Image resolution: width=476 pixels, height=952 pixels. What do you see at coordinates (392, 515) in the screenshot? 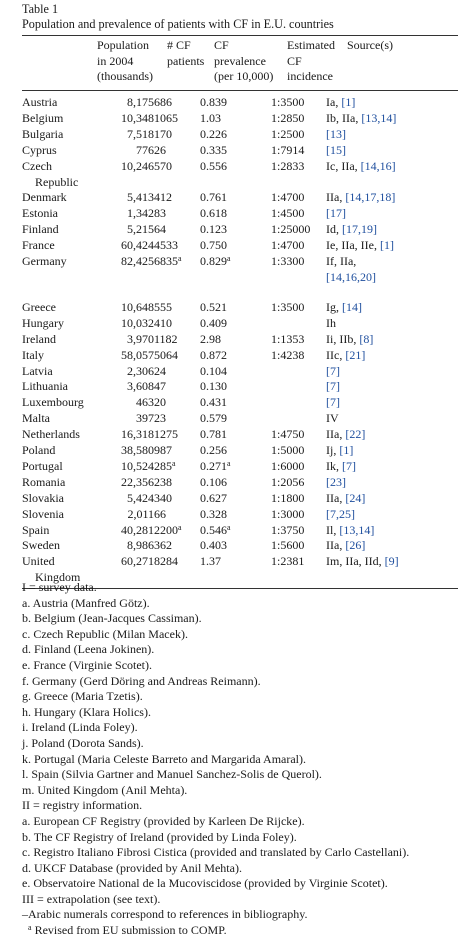
I see `sources-cell: [7,25]` at bounding box center [392, 515].